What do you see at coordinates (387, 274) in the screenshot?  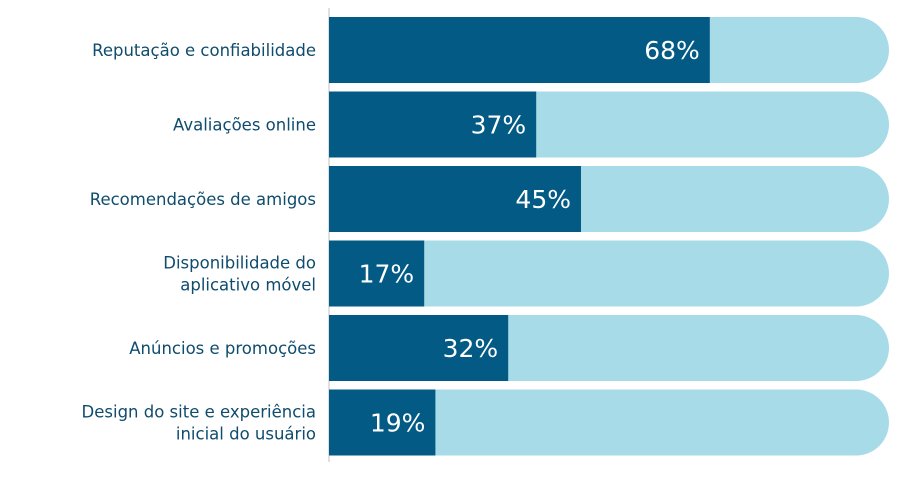 I see `value-label: 17%` at bounding box center [387, 274].